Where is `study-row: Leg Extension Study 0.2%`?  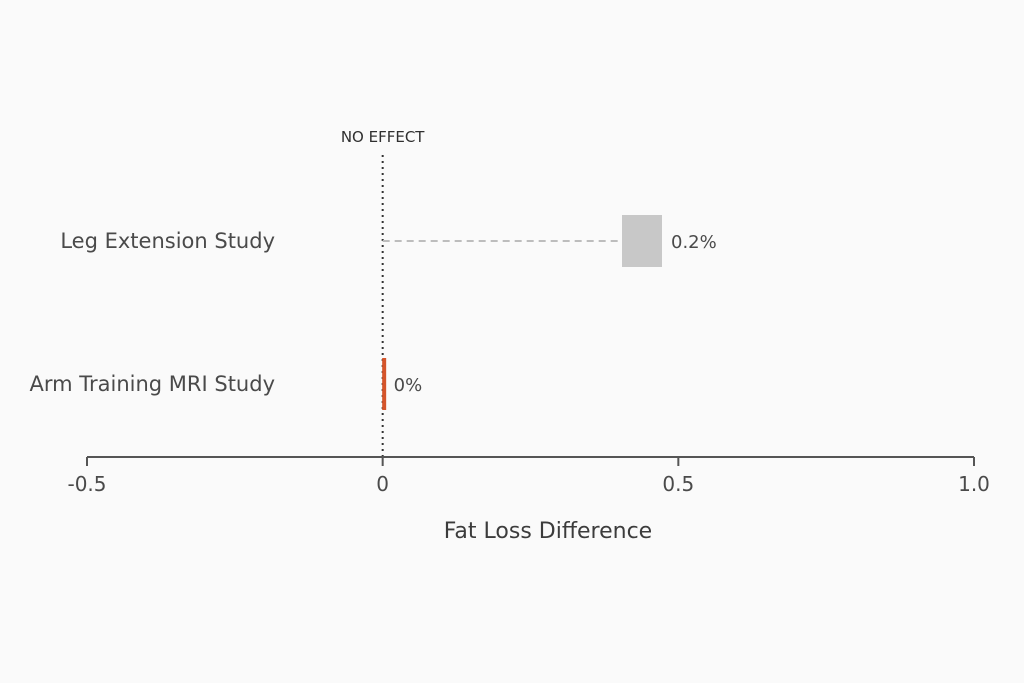 study-row: Leg Extension Study 0.2% is located at coordinates (388, 241).